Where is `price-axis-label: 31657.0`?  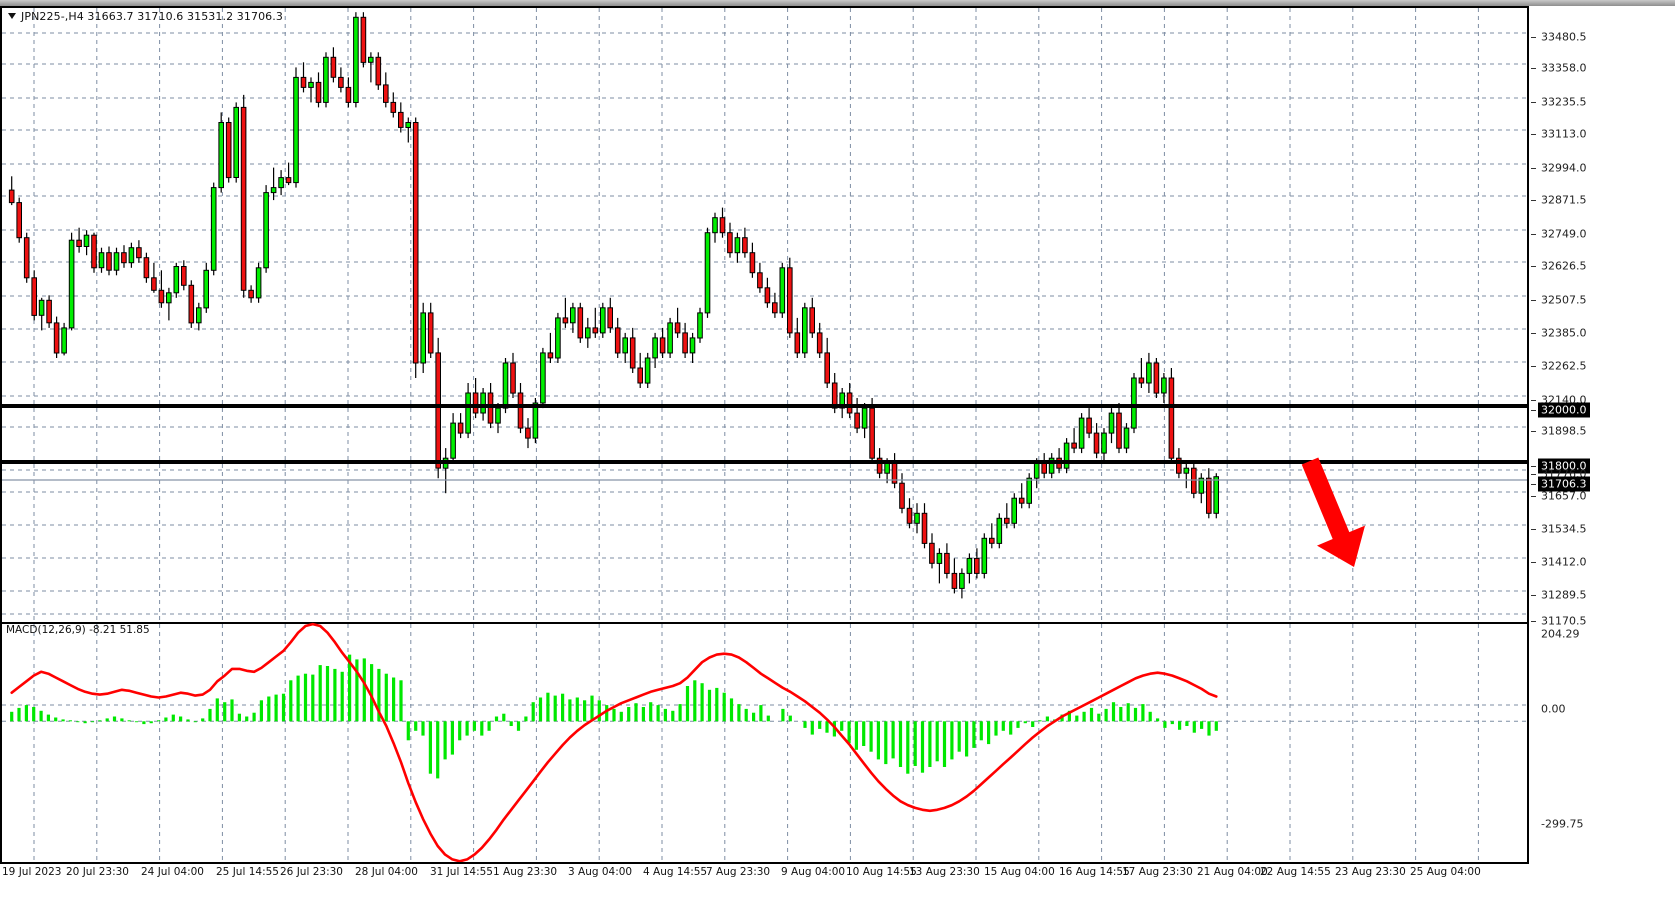 price-axis-label: 31657.0 is located at coordinates (1564, 496).